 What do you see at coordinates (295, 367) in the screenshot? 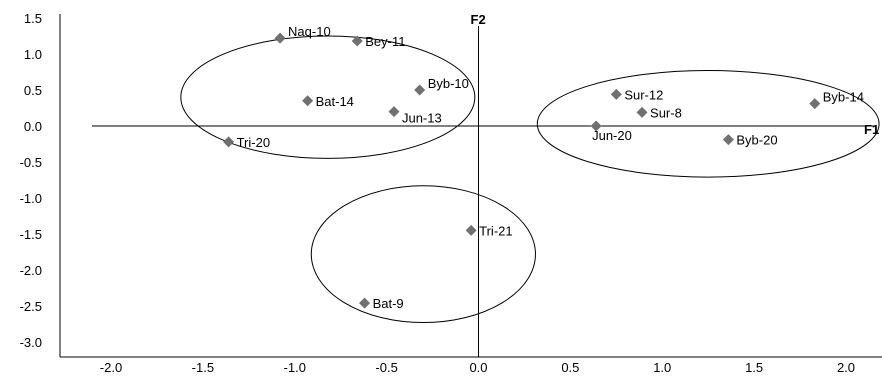
I see `x-tick-label: -1.0` at bounding box center [295, 367].